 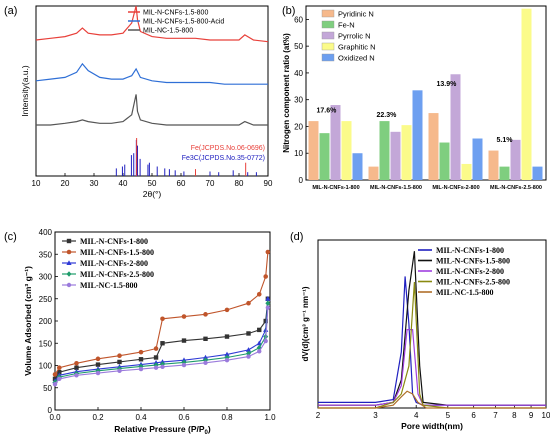 What do you see at coordinates (354, 36) in the screenshot?
I see `legend-entry: Pyrrolic N` at bounding box center [354, 36].